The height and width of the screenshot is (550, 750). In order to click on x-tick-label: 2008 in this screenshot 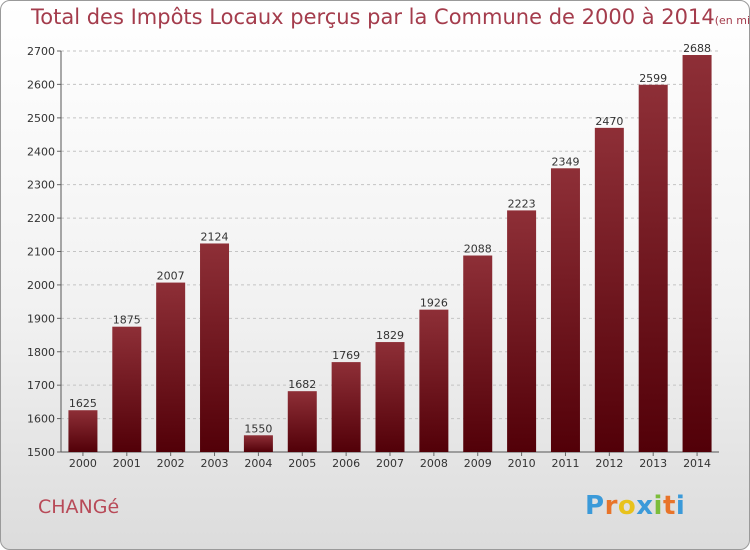, I will do `click(434, 463)`.